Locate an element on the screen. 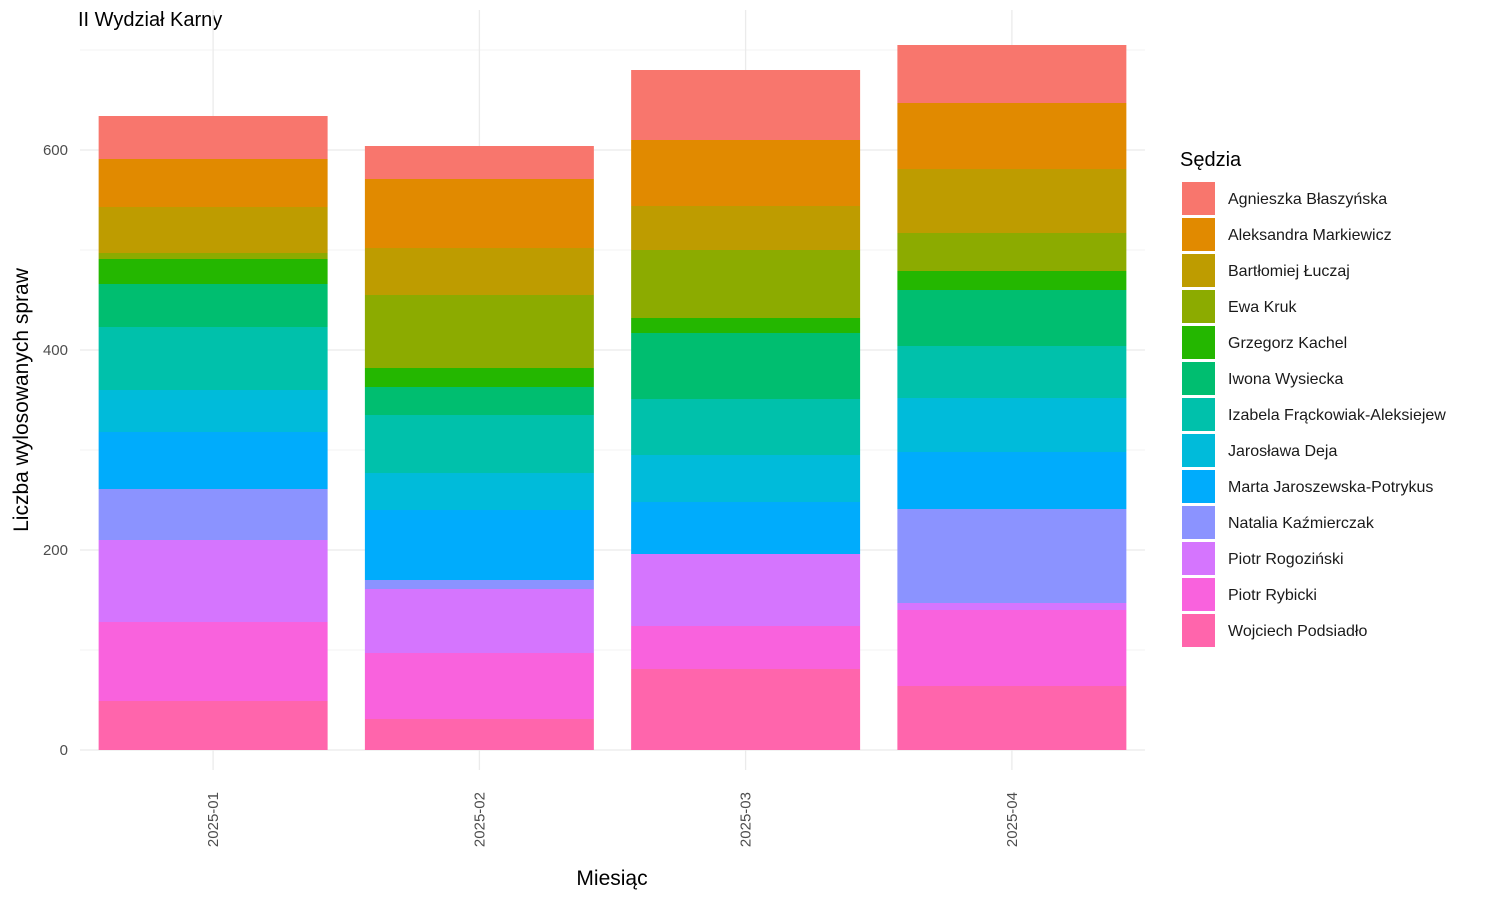 The image size is (1500, 905). y-tick-label: 200 is located at coordinates (55, 550).